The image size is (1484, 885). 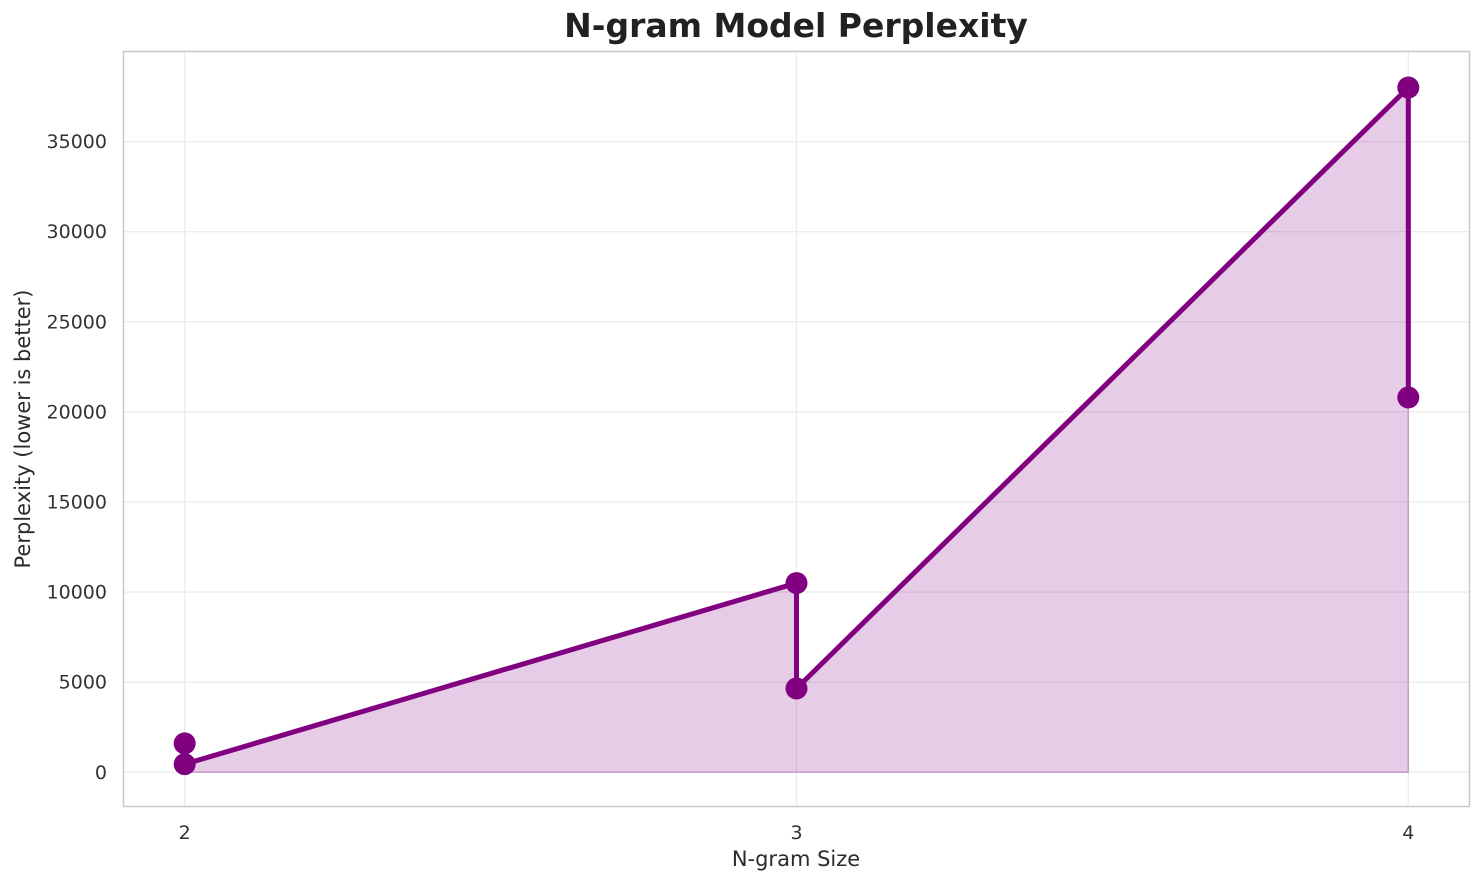 I want to click on y-tick-label: 0, so click(x=101, y=773).